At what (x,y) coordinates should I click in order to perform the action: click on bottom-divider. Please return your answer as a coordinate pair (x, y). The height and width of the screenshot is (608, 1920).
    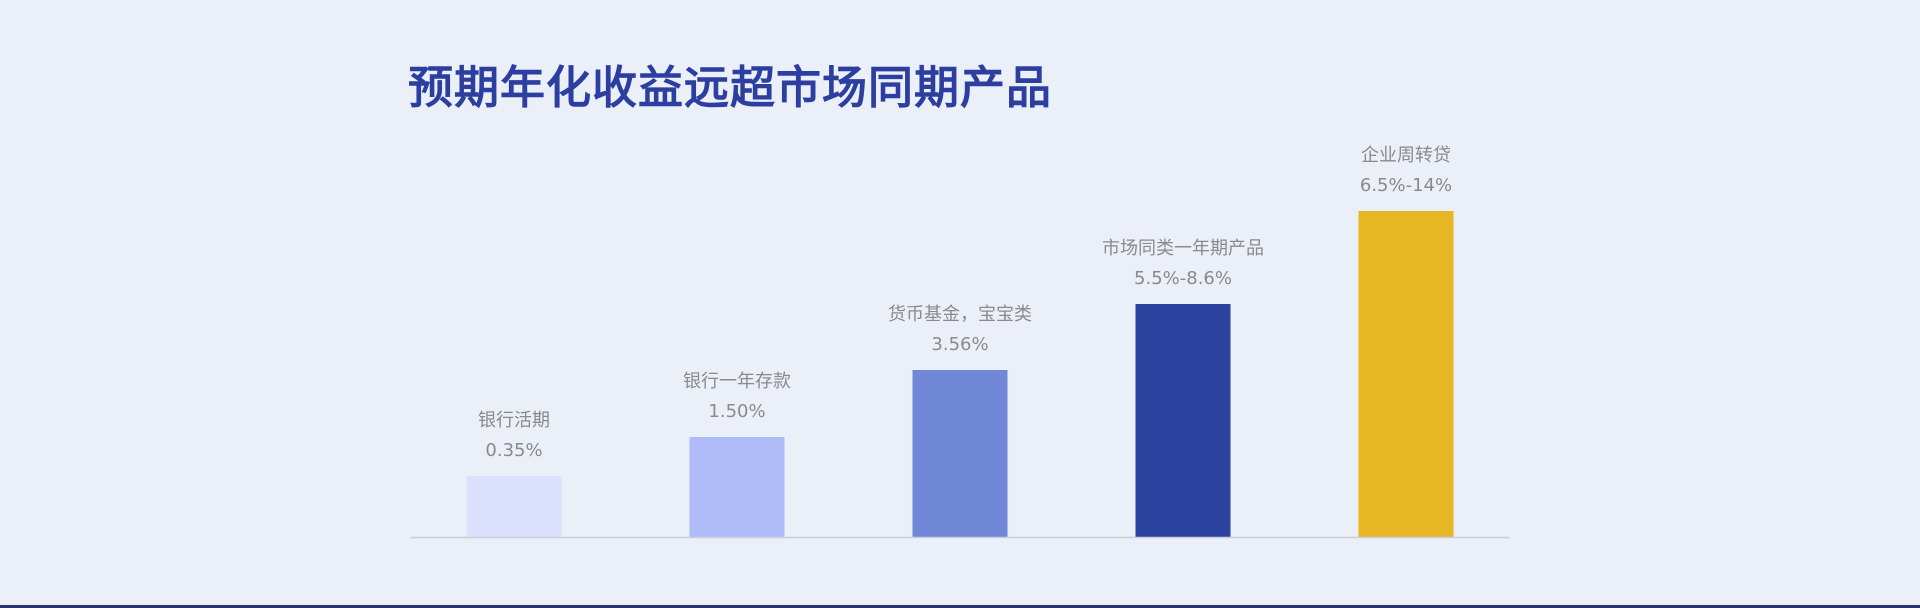
    Looking at the image, I should click on (960, 606).